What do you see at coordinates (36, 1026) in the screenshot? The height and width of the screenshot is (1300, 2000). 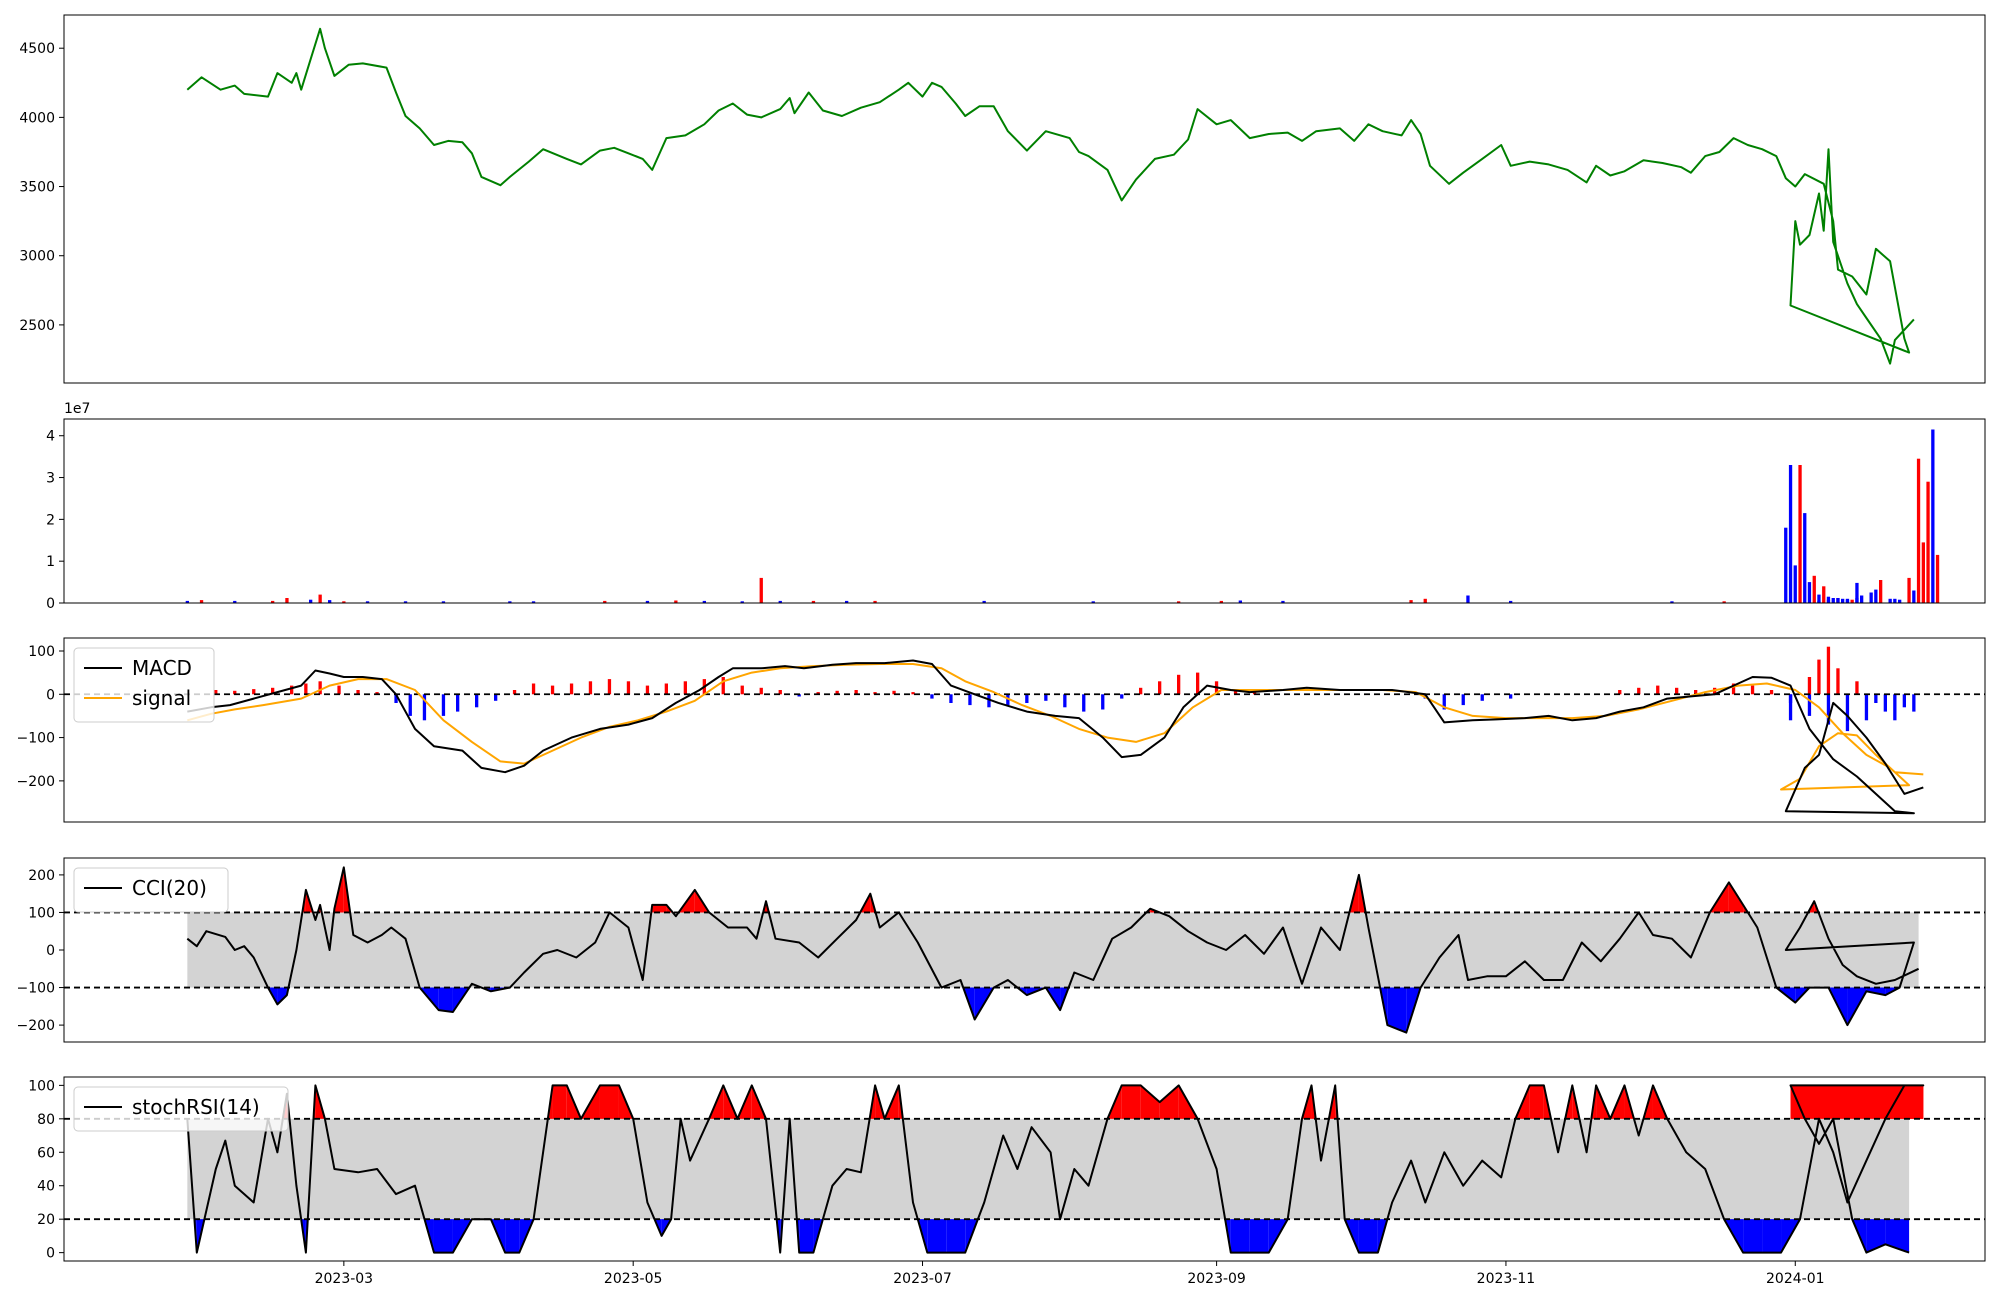 I see `cci-y-tick-label: −200` at bounding box center [36, 1026].